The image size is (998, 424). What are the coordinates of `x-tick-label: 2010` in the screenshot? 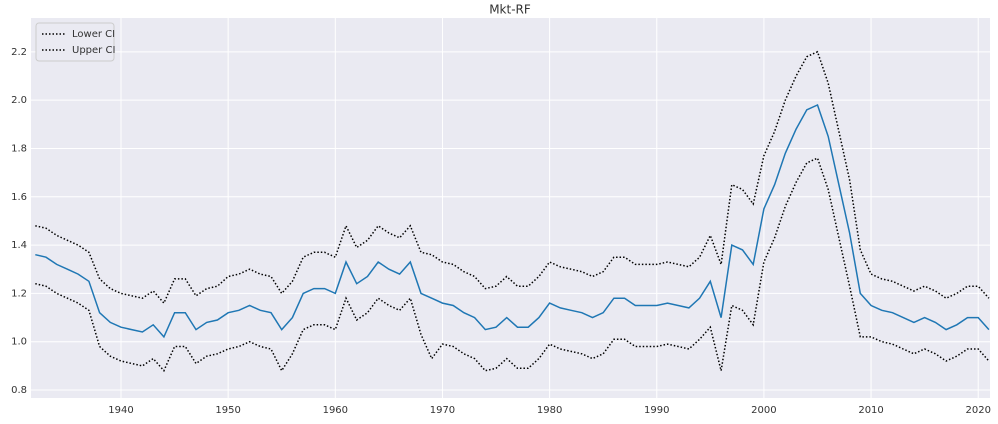 It's located at (870, 410).